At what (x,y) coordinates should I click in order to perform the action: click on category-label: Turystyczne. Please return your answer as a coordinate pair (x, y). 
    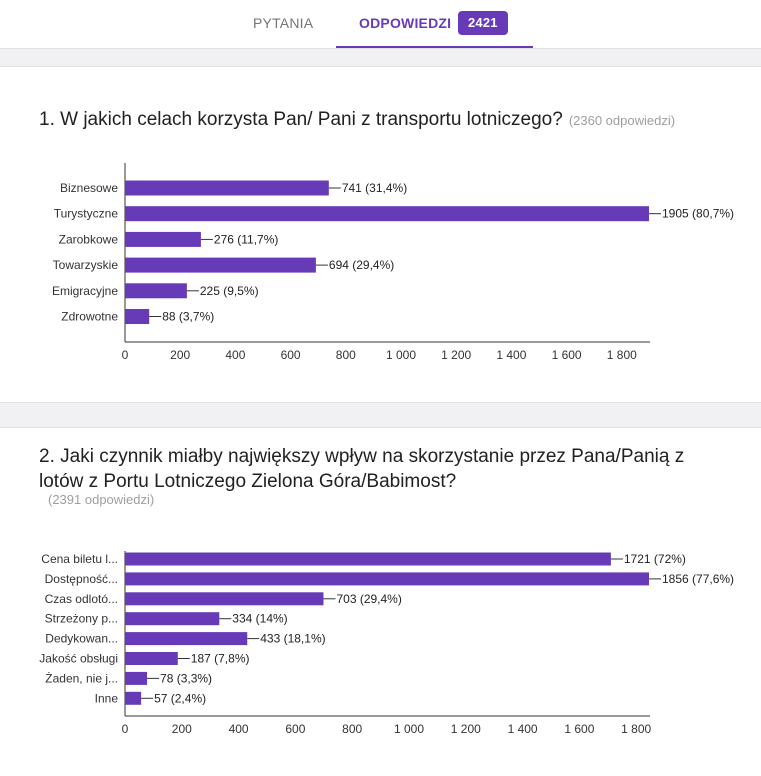
    Looking at the image, I should click on (86, 214).